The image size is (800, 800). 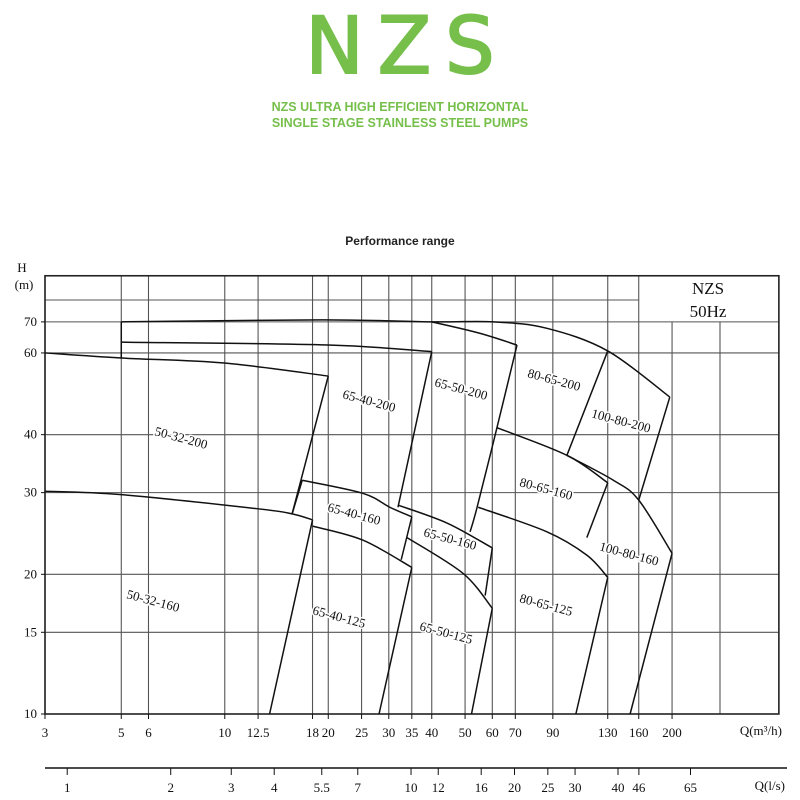 I want to click on x2-tick-label: 5.5, so click(x=322, y=787).